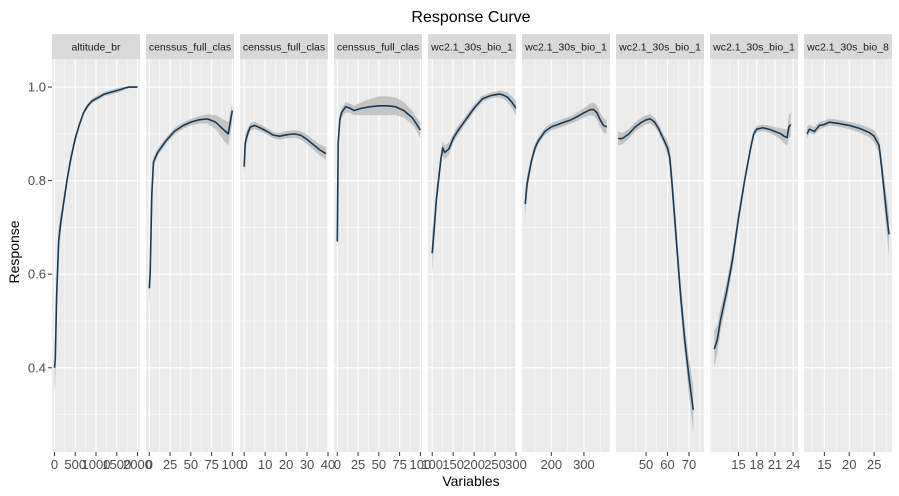 The width and height of the screenshot is (899, 496). I want to click on x-tick-label: 2000, so click(137, 464).